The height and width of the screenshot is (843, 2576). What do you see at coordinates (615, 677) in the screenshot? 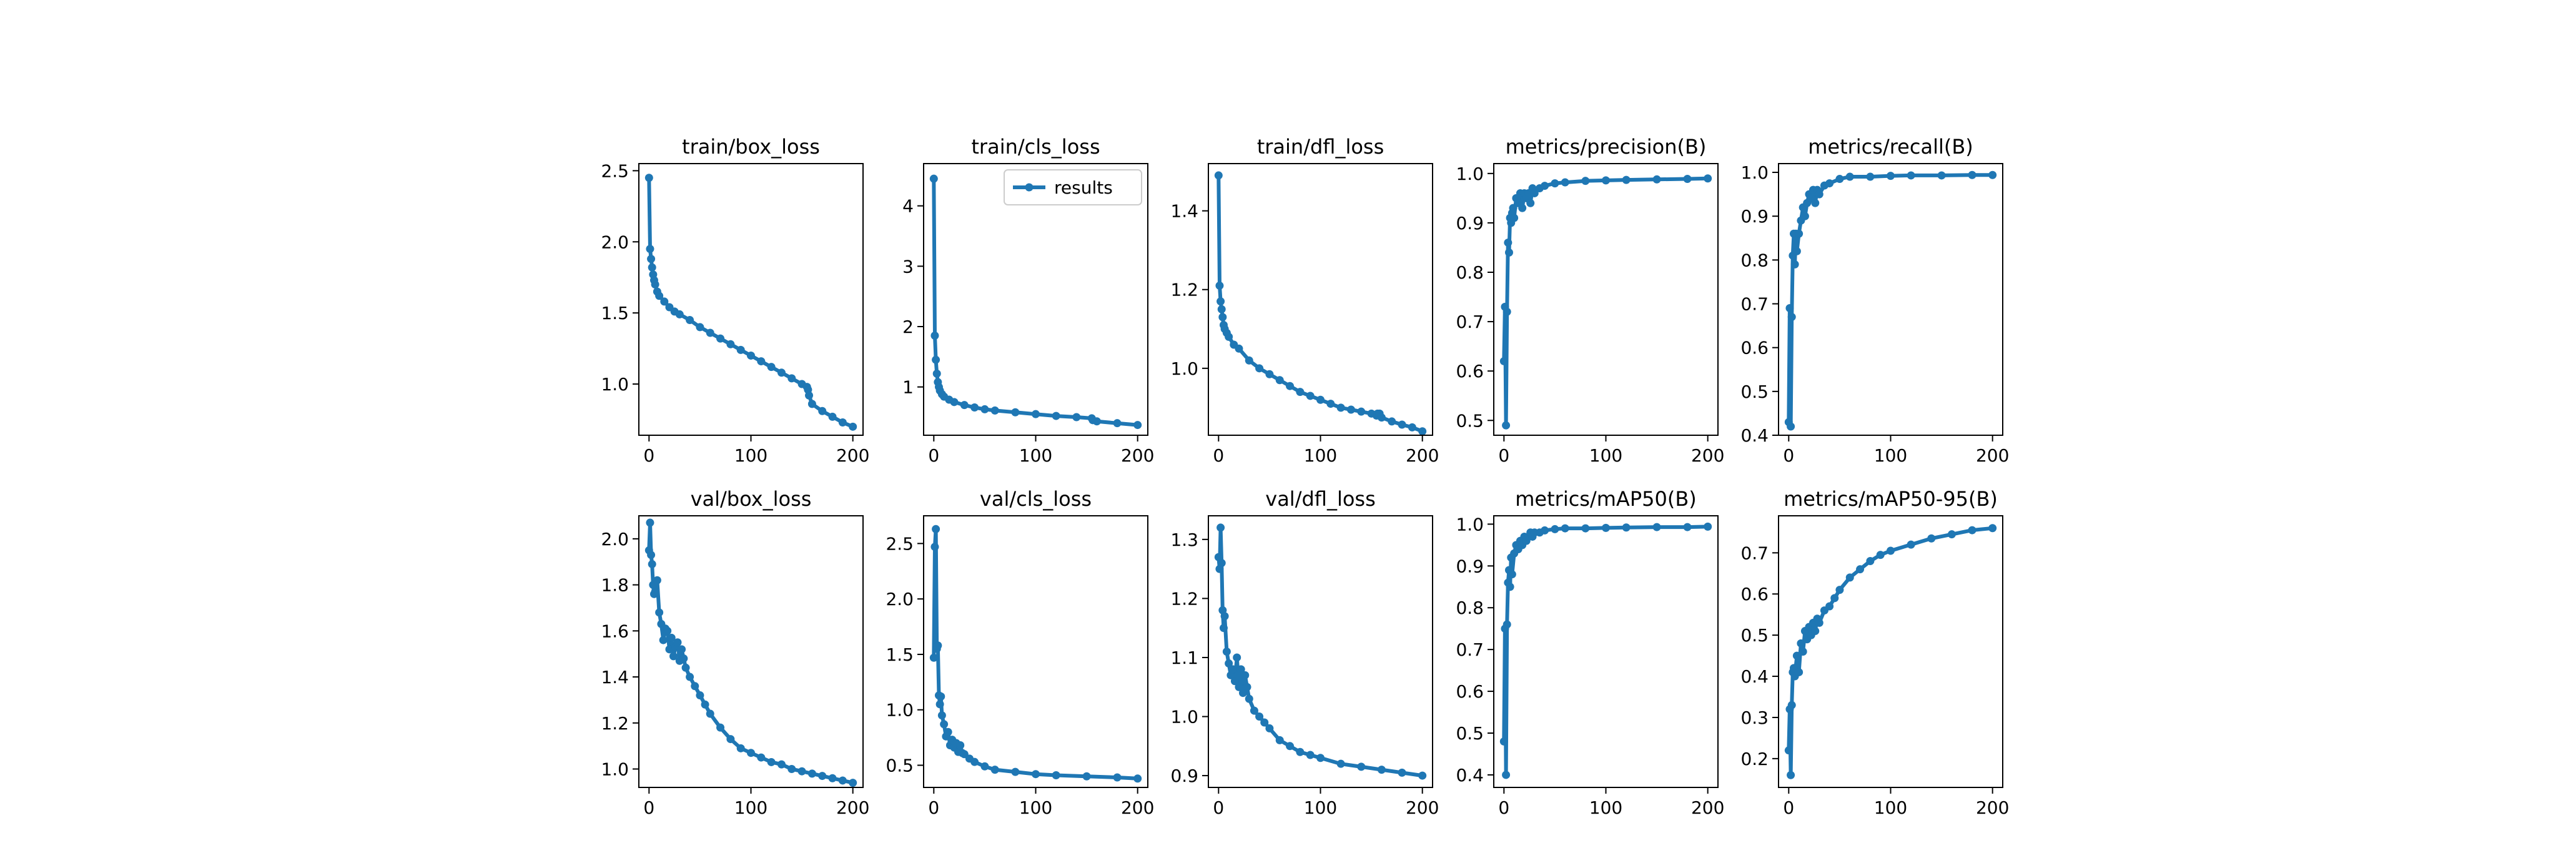
I see `y-tick-label: 1.4` at bounding box center [615, 677].